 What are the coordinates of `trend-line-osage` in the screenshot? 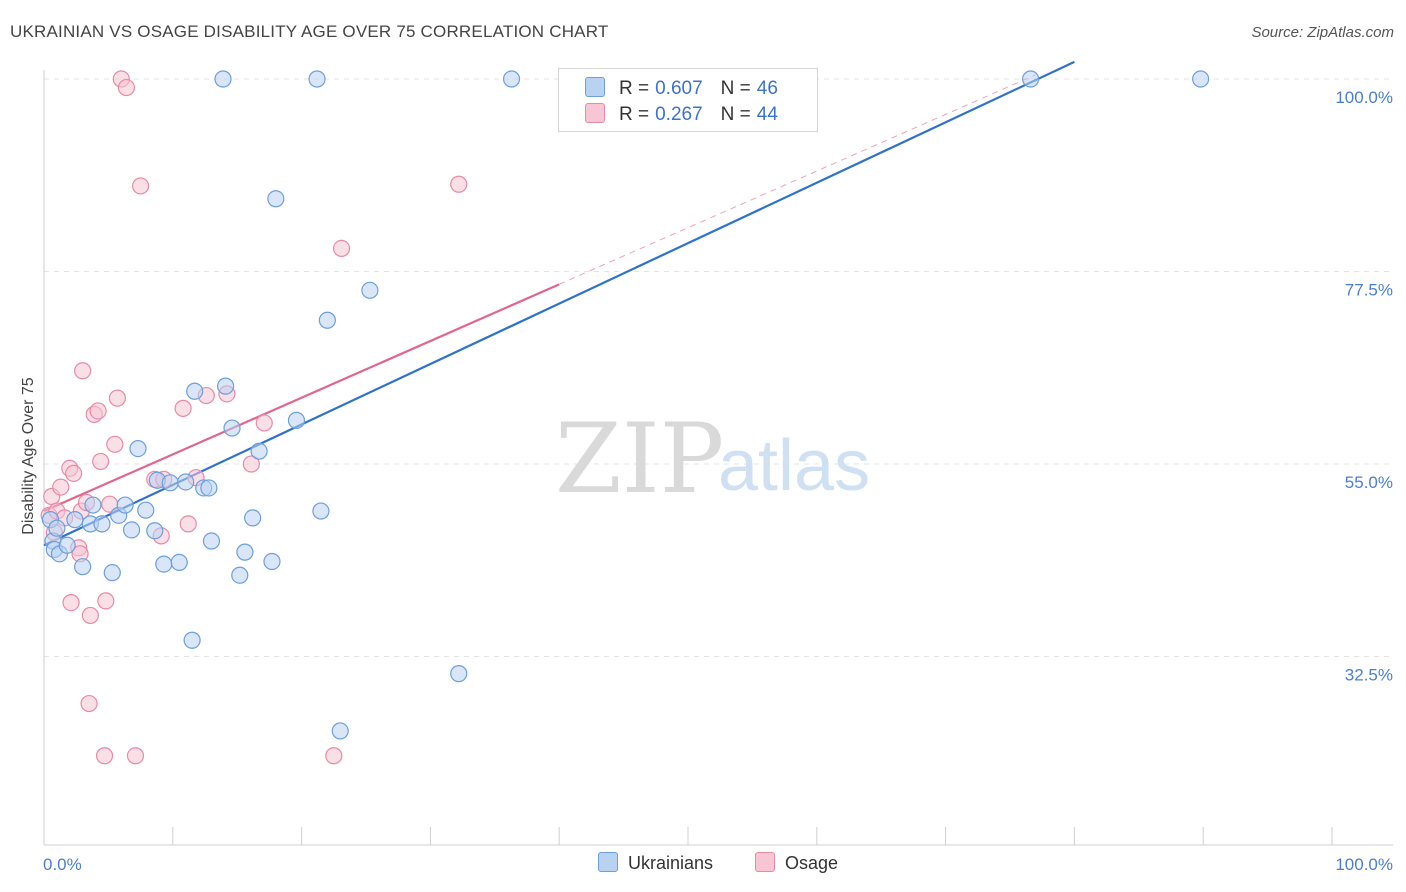 It's located at (301, 398).